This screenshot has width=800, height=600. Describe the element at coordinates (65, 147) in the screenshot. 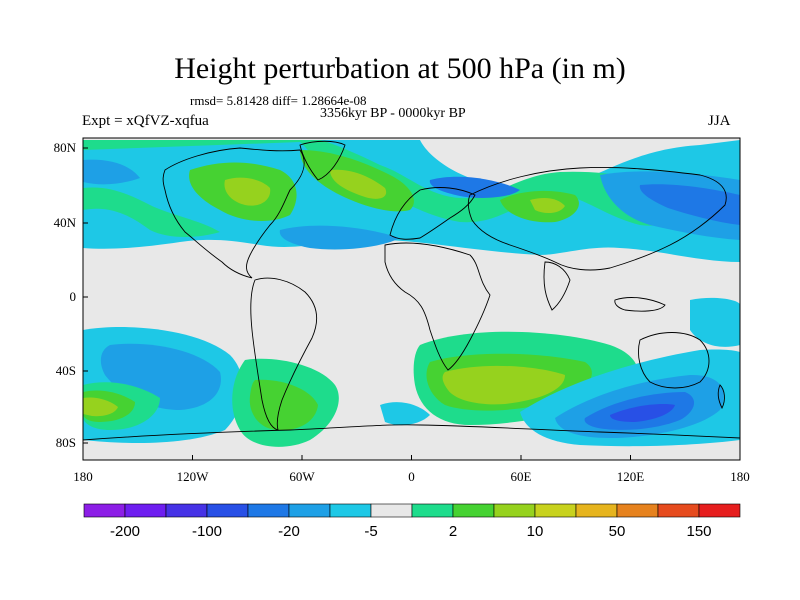

I see `lat-tick-label: 80N` at that location.